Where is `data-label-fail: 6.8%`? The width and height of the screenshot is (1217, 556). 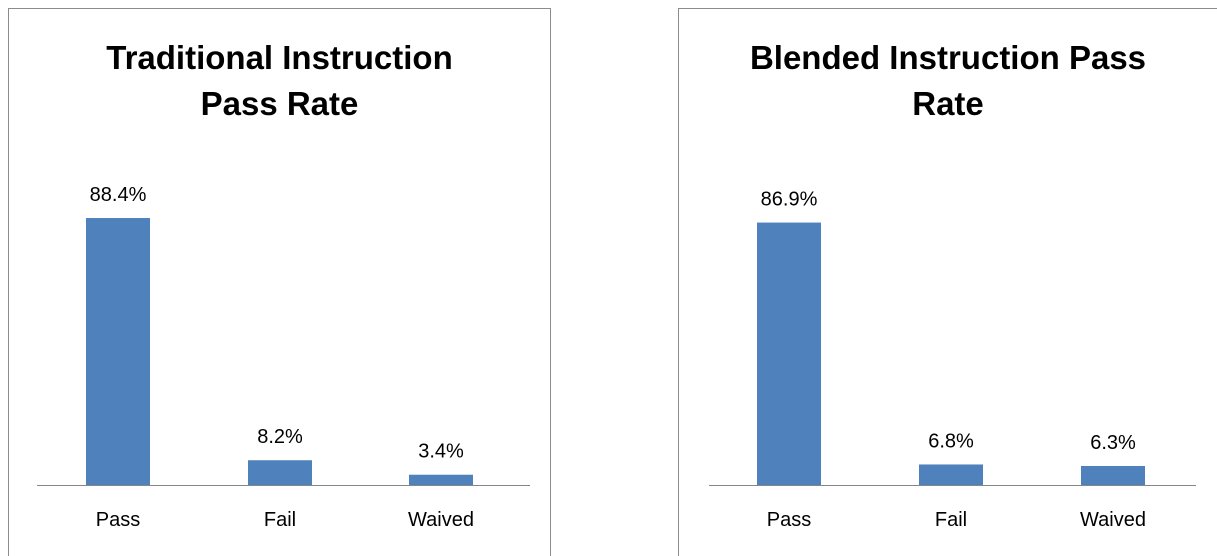 data-label-fail: 6.8% is located at coordinates (951, 441).